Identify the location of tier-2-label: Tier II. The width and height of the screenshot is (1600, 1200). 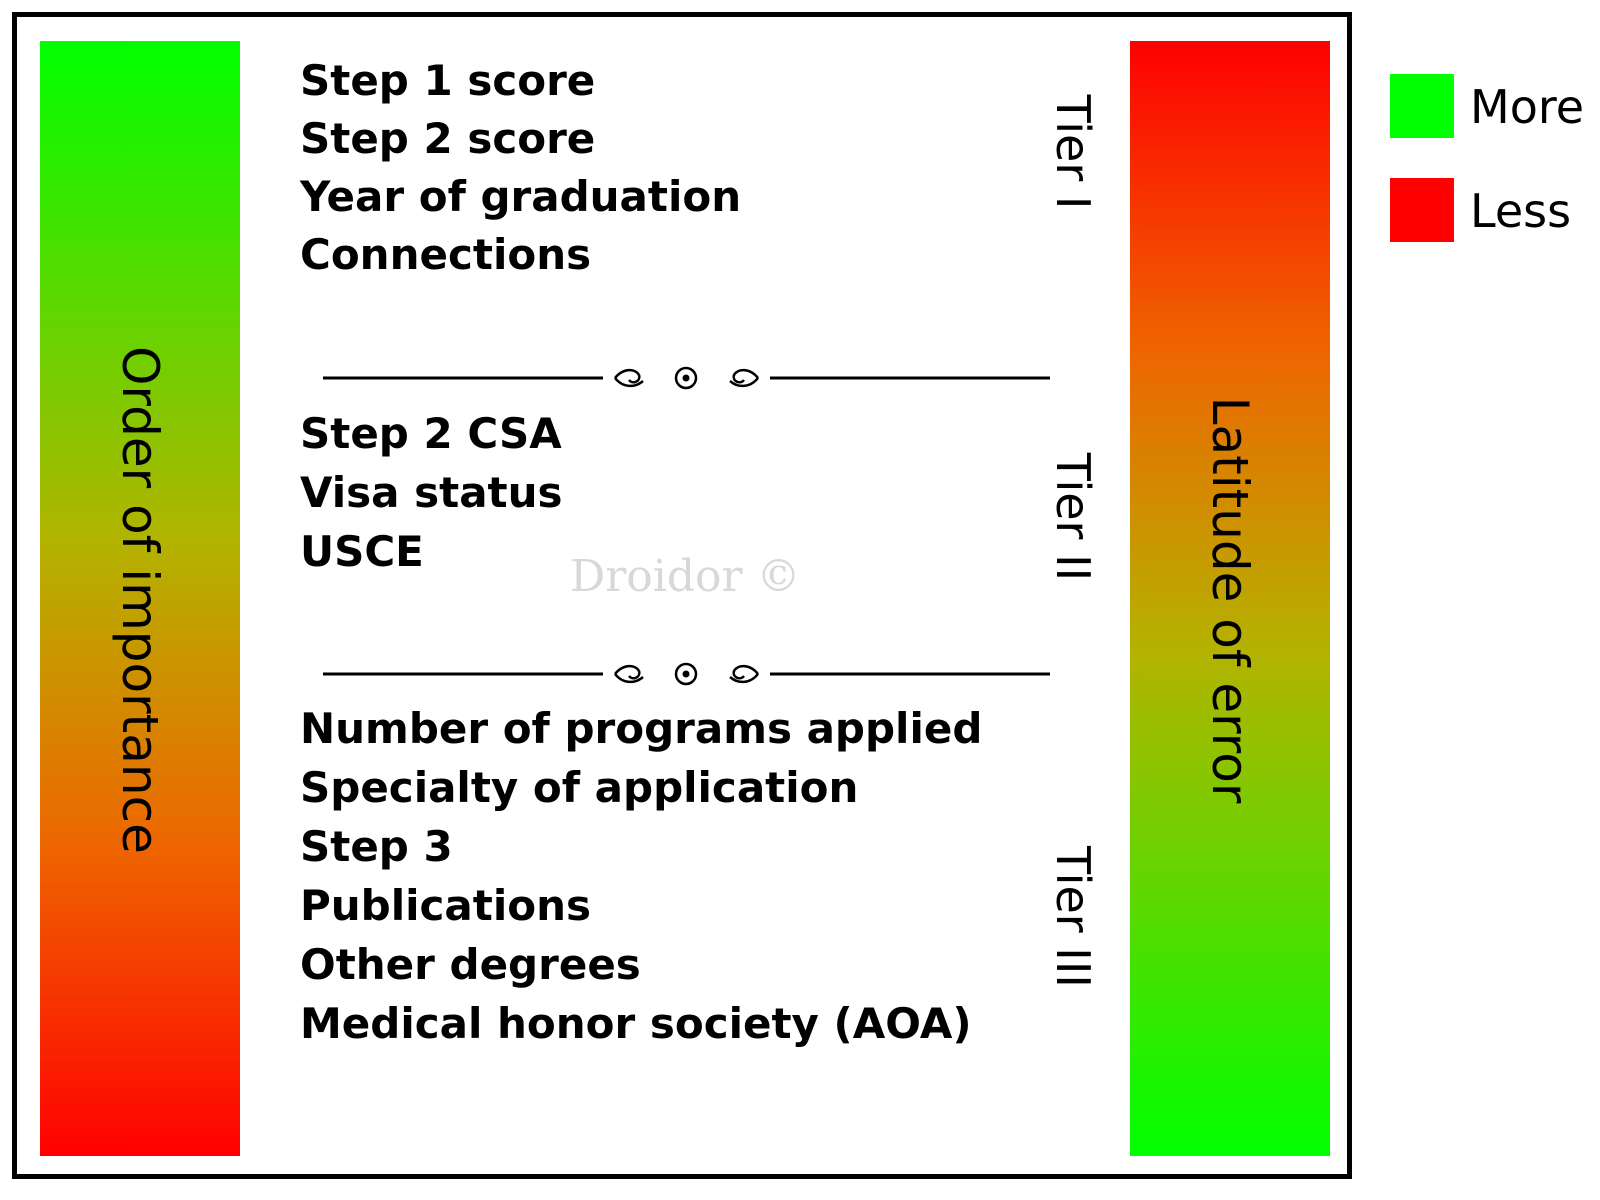
(1073, 517).